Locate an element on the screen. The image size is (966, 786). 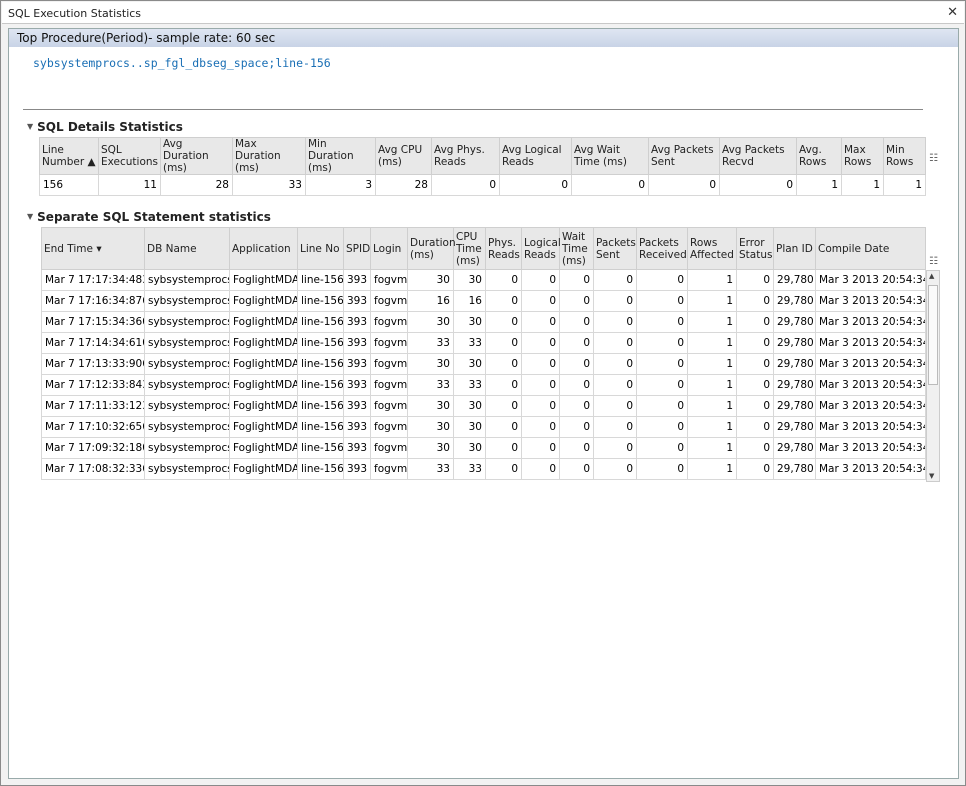
column-header: End Time ▾ is located at coordinates (93, 248).